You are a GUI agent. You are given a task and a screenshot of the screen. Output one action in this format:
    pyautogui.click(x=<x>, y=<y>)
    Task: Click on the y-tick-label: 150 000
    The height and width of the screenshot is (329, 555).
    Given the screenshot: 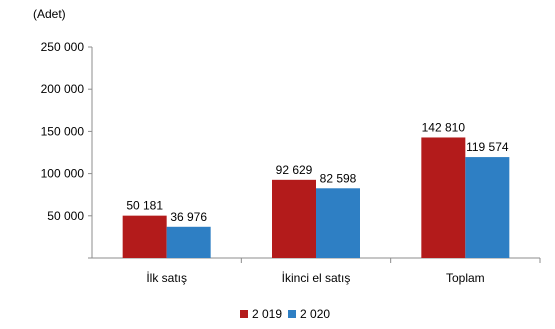 What is the action you would take?
    pyautogui.click(x=63, y=131)
    